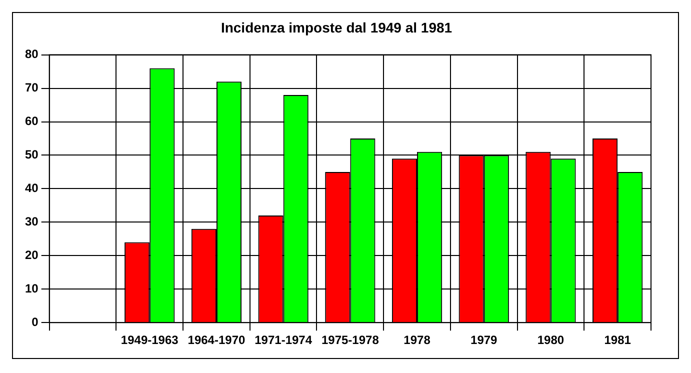 The image size is (691, 373). Describe the element at coordinates (484, 340) in the screenshot. I see `x-tick-label: 1979` at that location.